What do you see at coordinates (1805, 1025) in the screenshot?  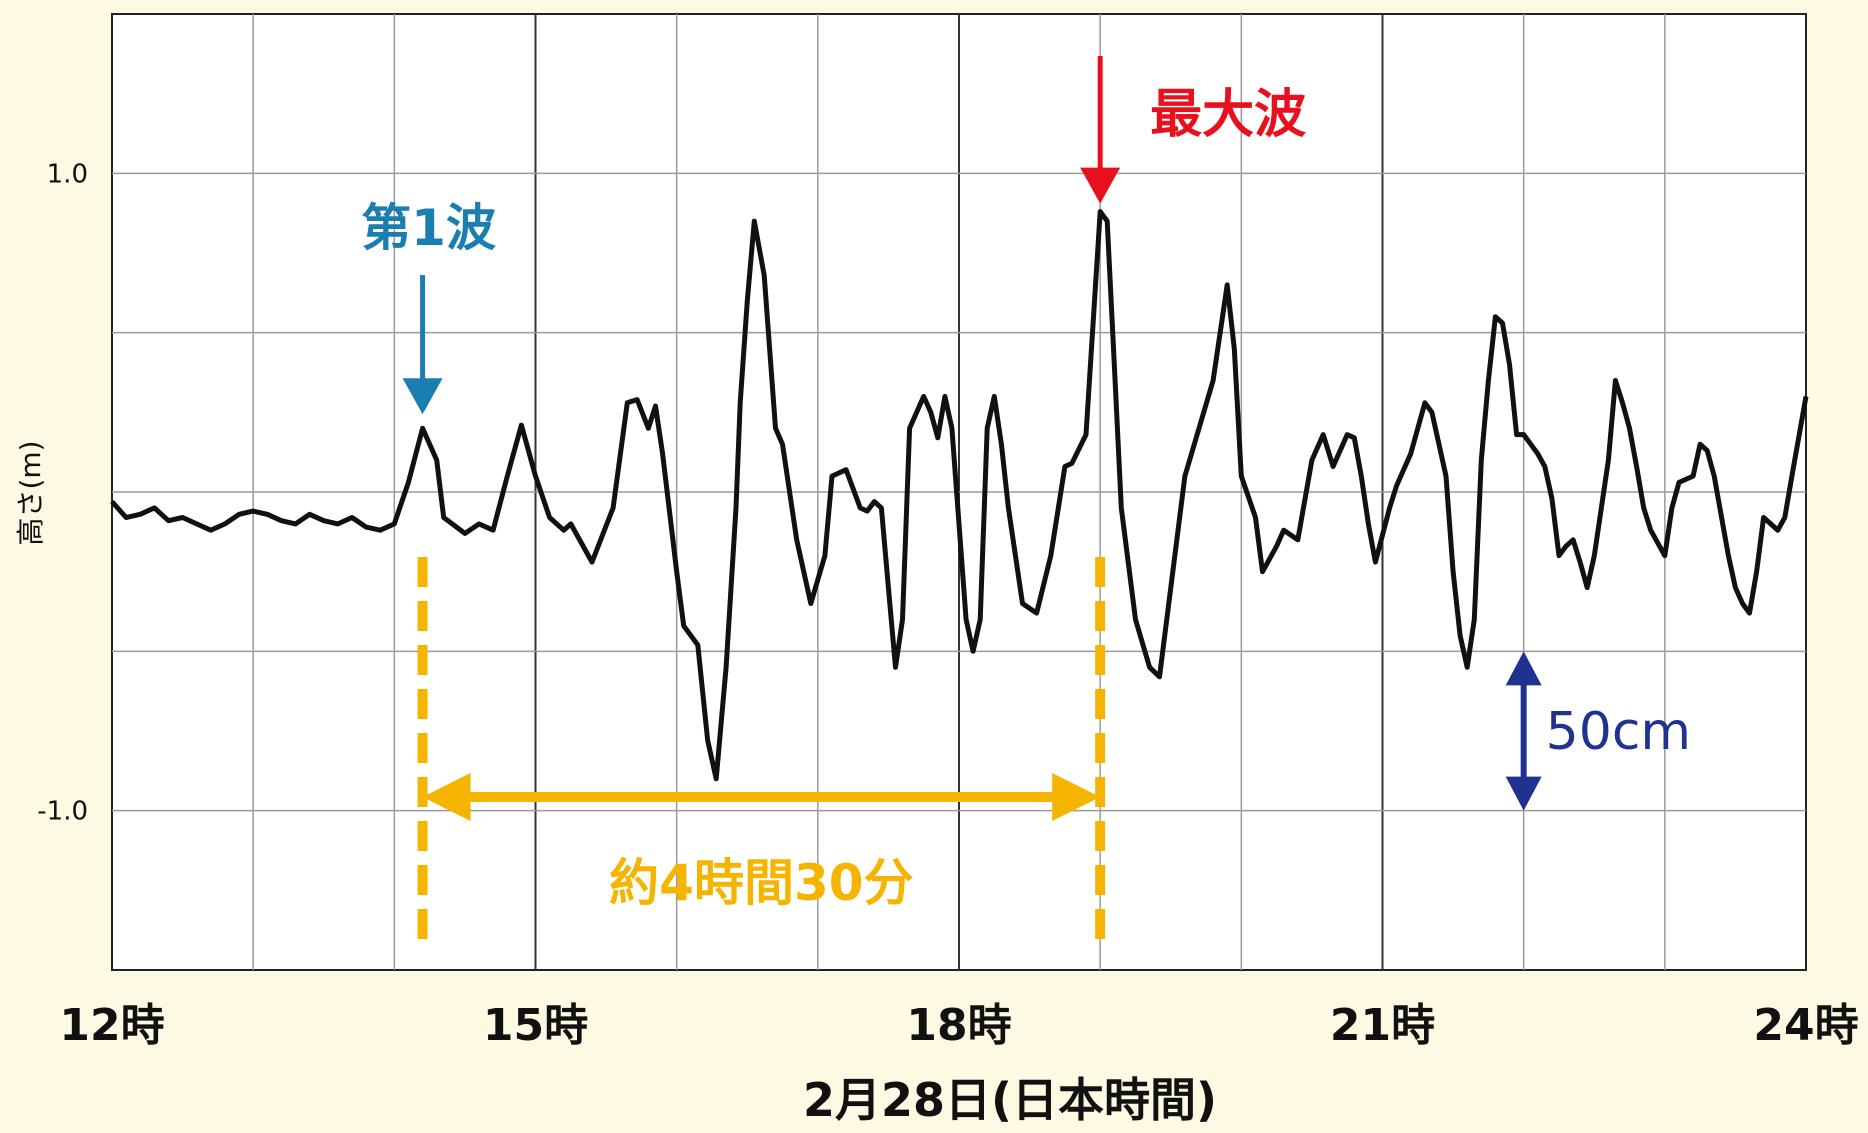 I see `x-tick-label: 24時` at bounding box center [1805, 1025].